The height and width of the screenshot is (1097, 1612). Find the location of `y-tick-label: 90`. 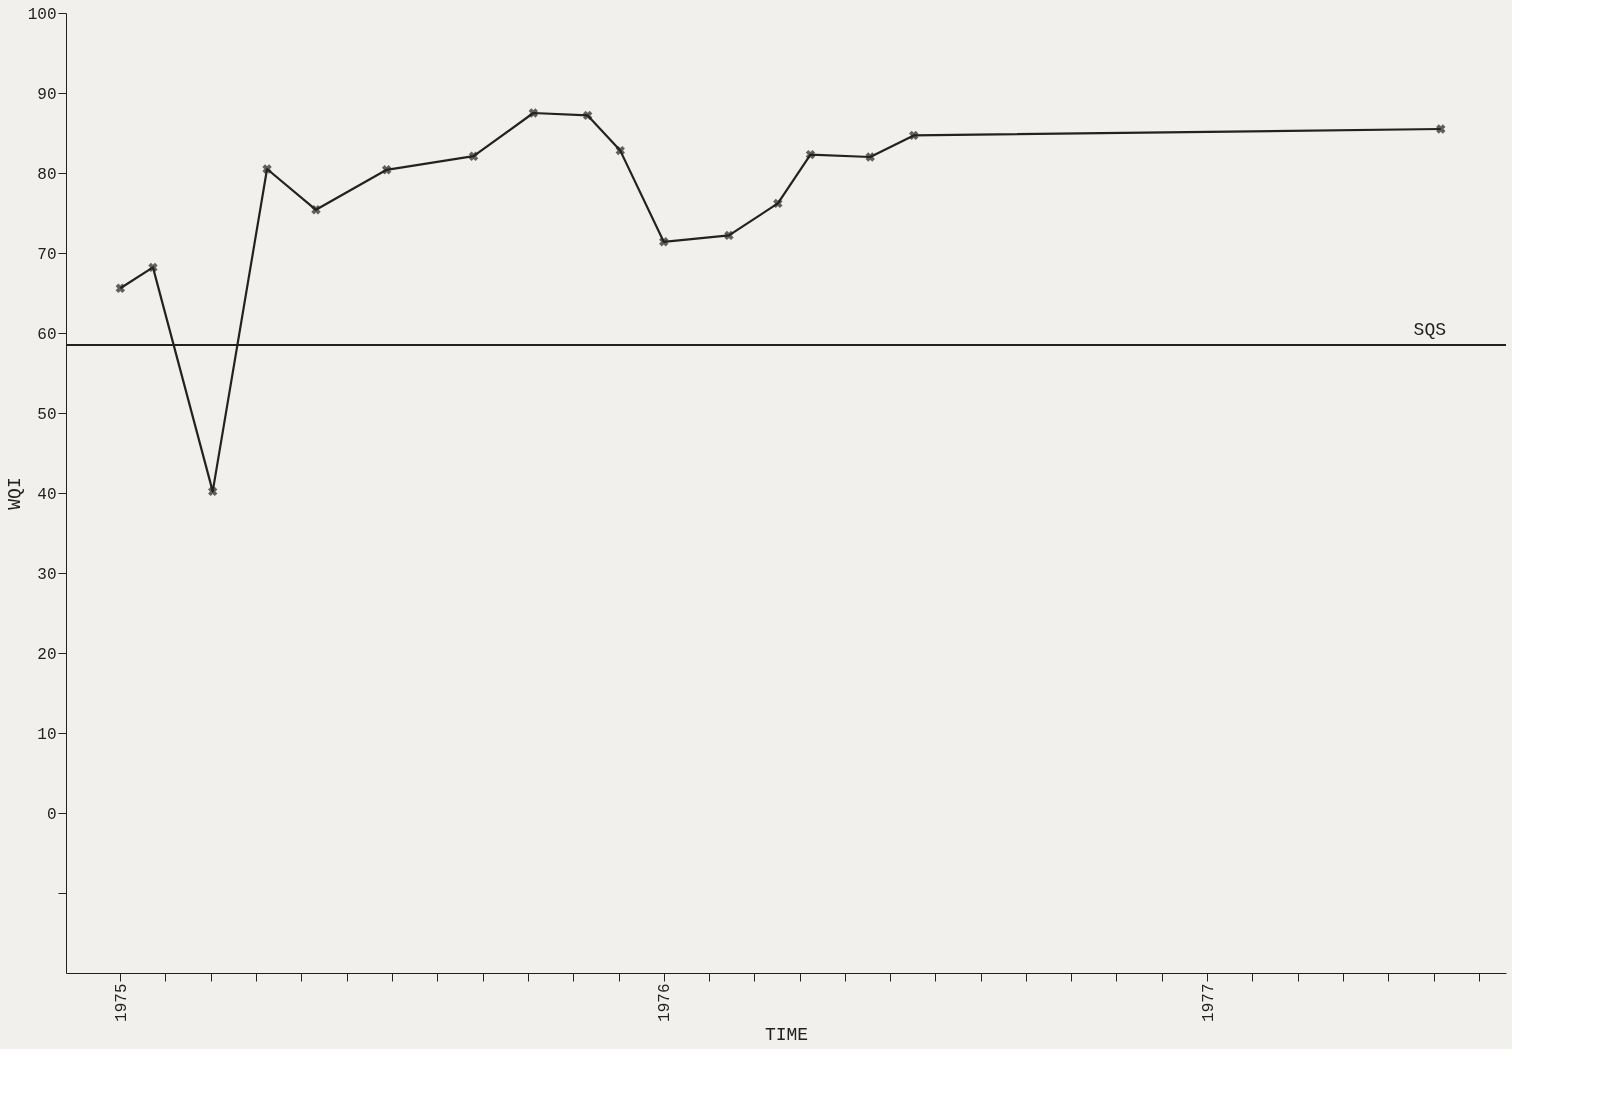

y-tick-label: 90 is located at coordinates (47, 94).